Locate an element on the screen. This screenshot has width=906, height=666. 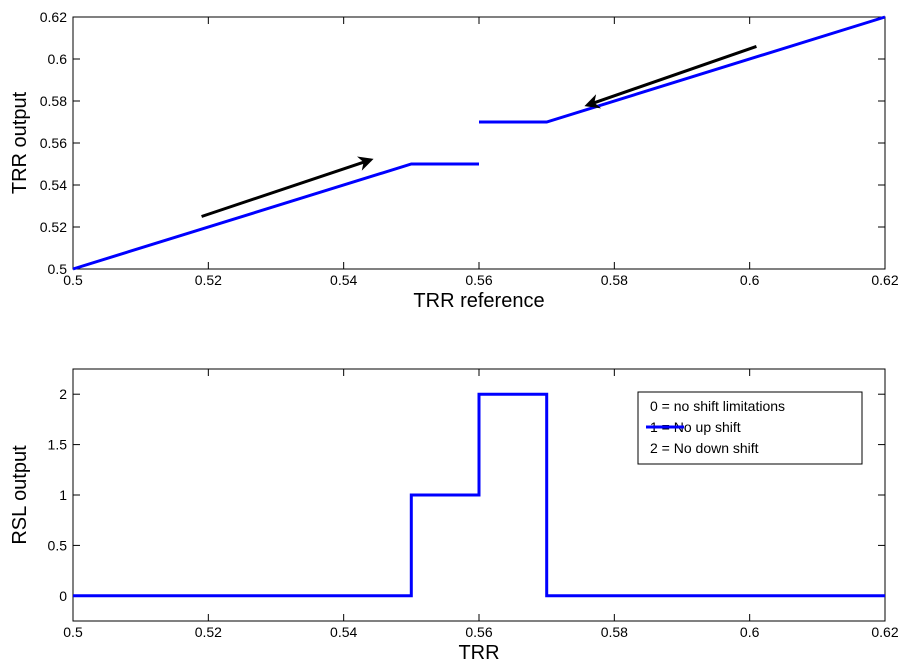
y-tick-label: 0 is located at coordinates (63, 596).